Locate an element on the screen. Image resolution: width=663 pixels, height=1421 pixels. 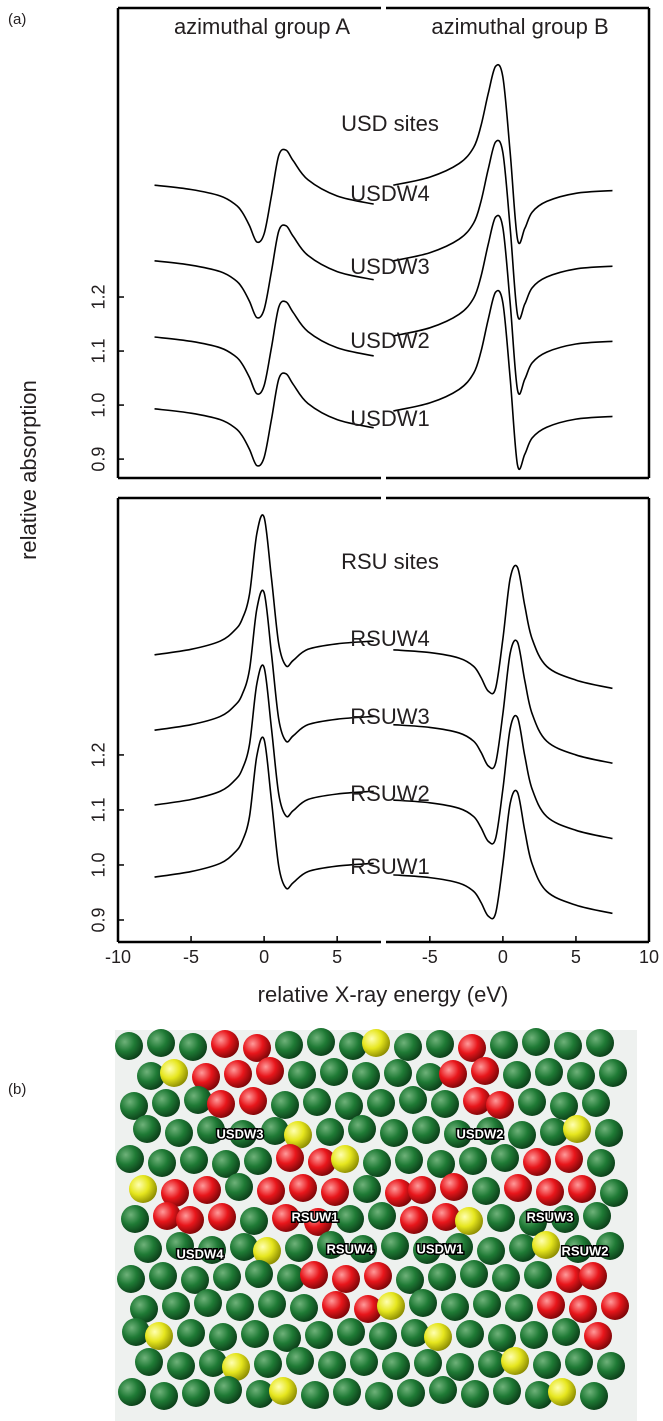
y-tick-label: 1.0 is located at coordinates (99, 405).